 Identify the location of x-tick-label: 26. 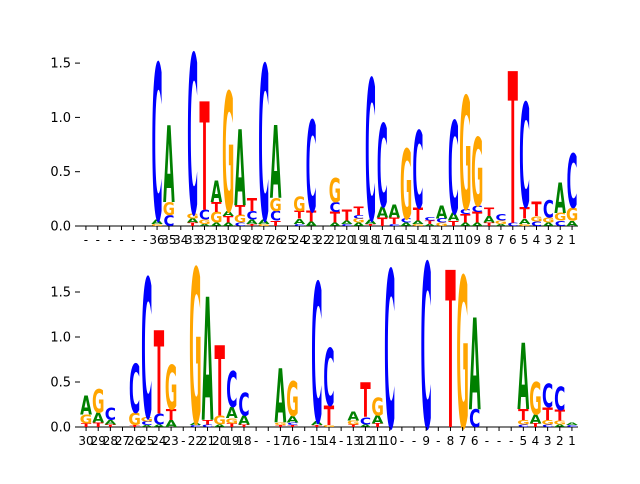
(134, 441).